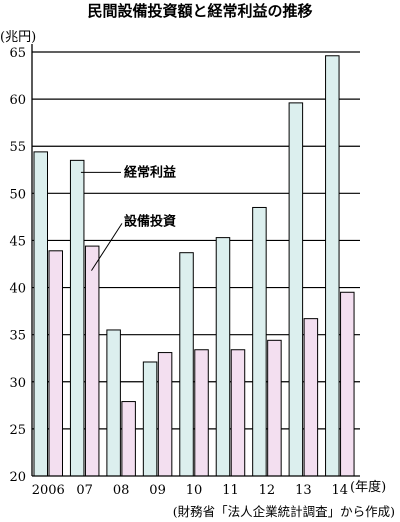 Image resolution: width=400 pixels, height=522 pixels. Describe the element at coordinates (18, 37) in the screenshot. I see `y-axis-label: (兆円)` at that location.